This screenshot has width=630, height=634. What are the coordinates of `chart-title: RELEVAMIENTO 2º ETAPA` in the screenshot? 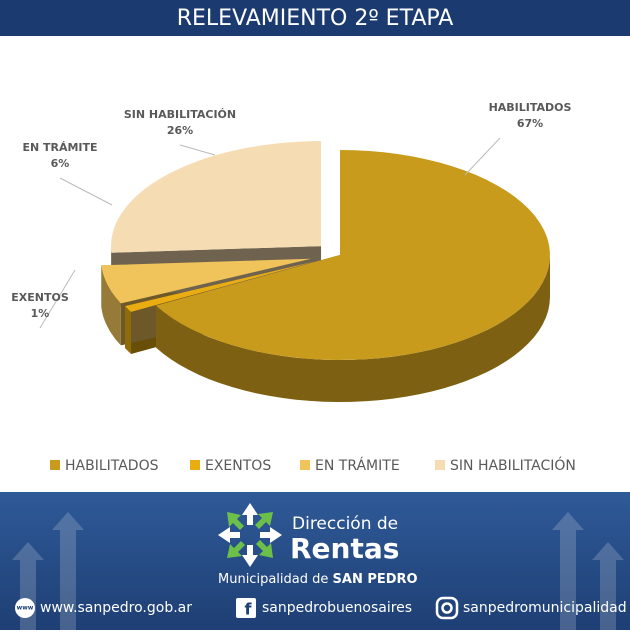 It's located at (315, 18).